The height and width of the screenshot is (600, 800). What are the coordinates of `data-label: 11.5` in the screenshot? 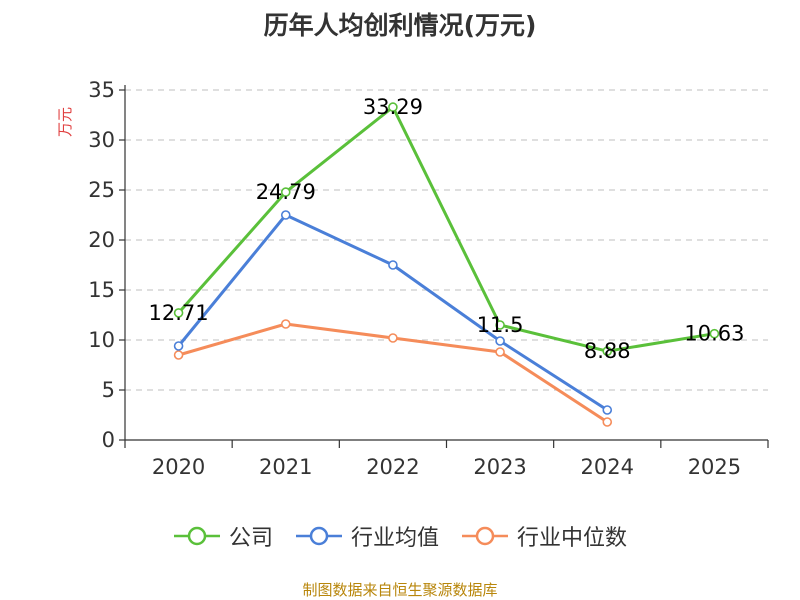 It's located at (500, 325).